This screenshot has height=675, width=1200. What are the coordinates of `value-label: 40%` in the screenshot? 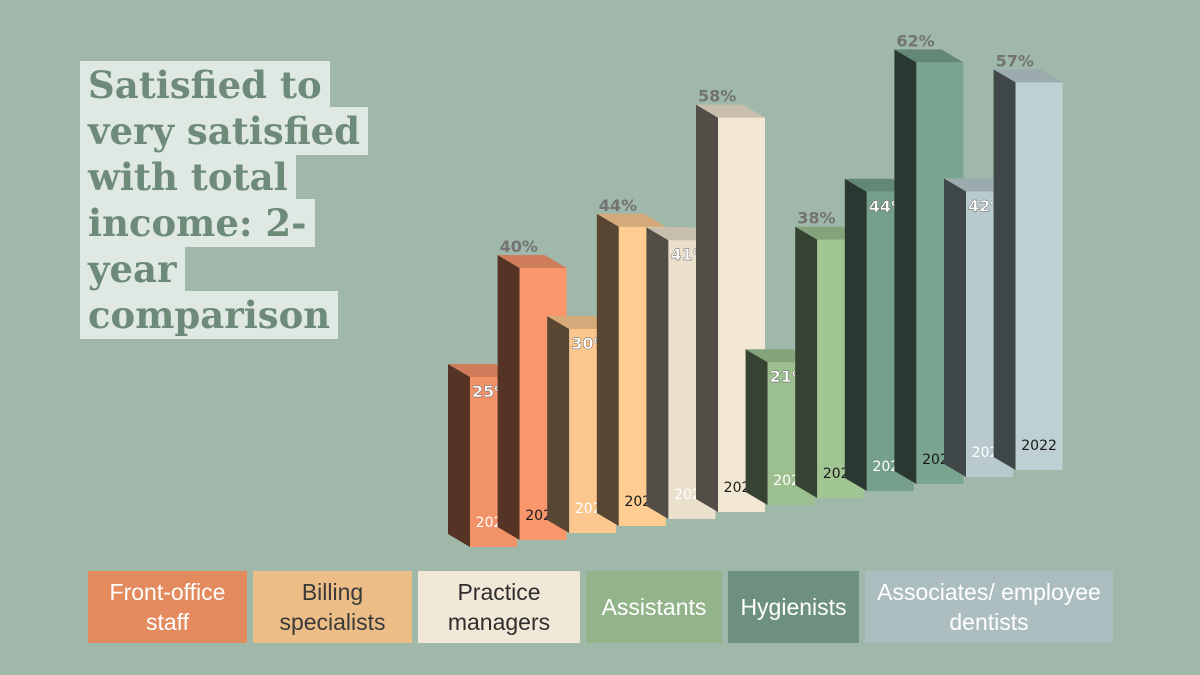 It's located at (519, 246).